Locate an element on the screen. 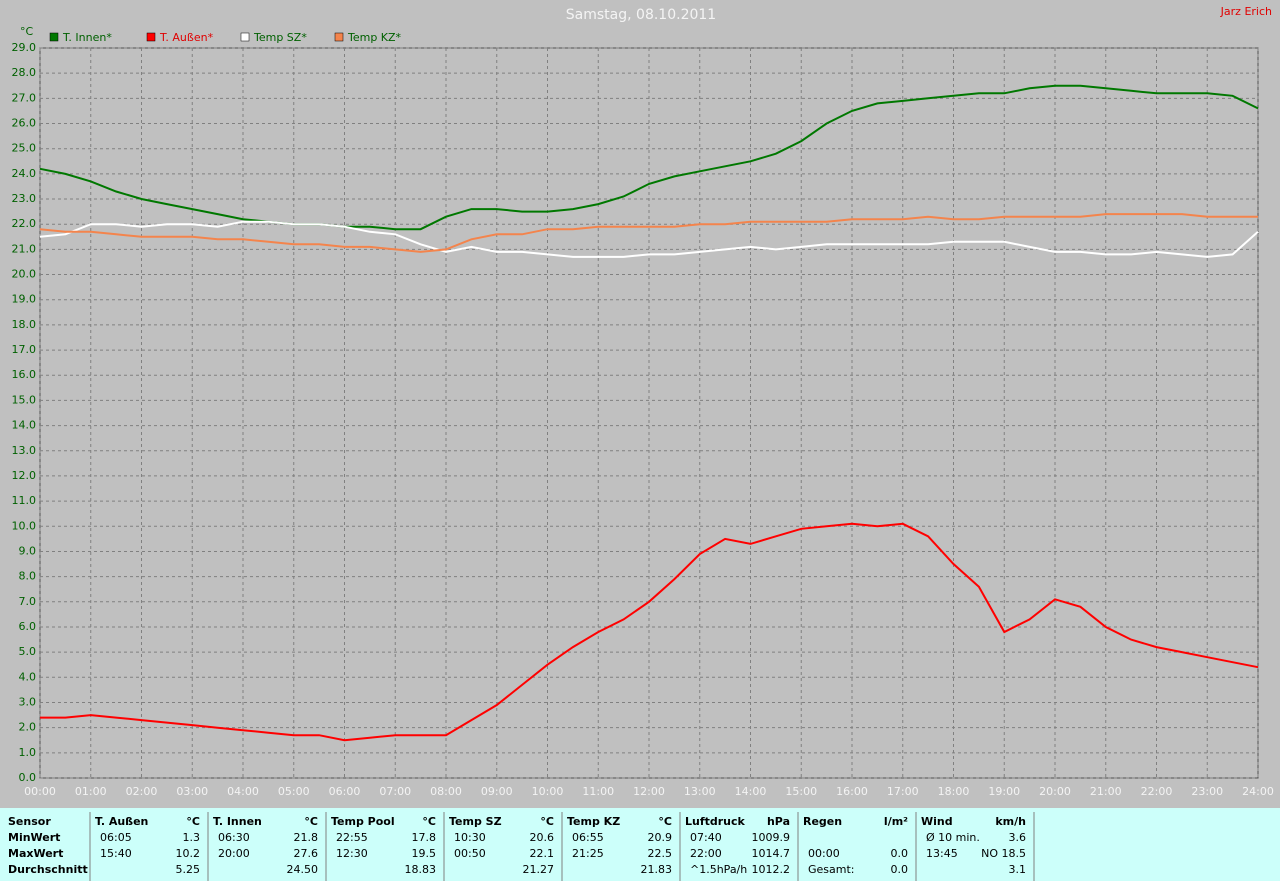 The image size is (1280, 881). cell-time: ^1.5hPa/h is located at coordinates (718, 869).